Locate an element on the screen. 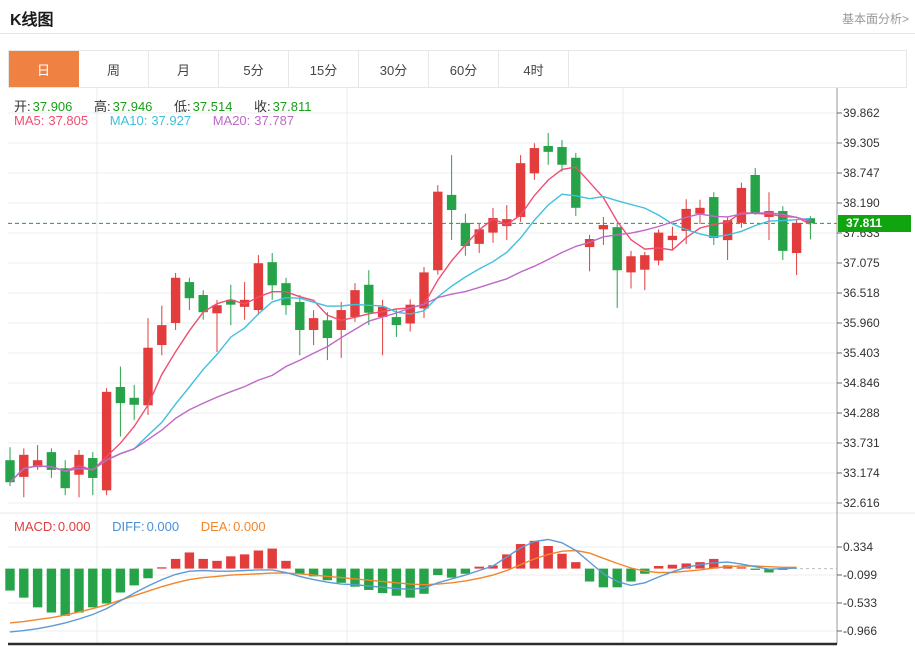 The image size is (915, 647). page-title: K线图 is located at coordinates (32, 20).